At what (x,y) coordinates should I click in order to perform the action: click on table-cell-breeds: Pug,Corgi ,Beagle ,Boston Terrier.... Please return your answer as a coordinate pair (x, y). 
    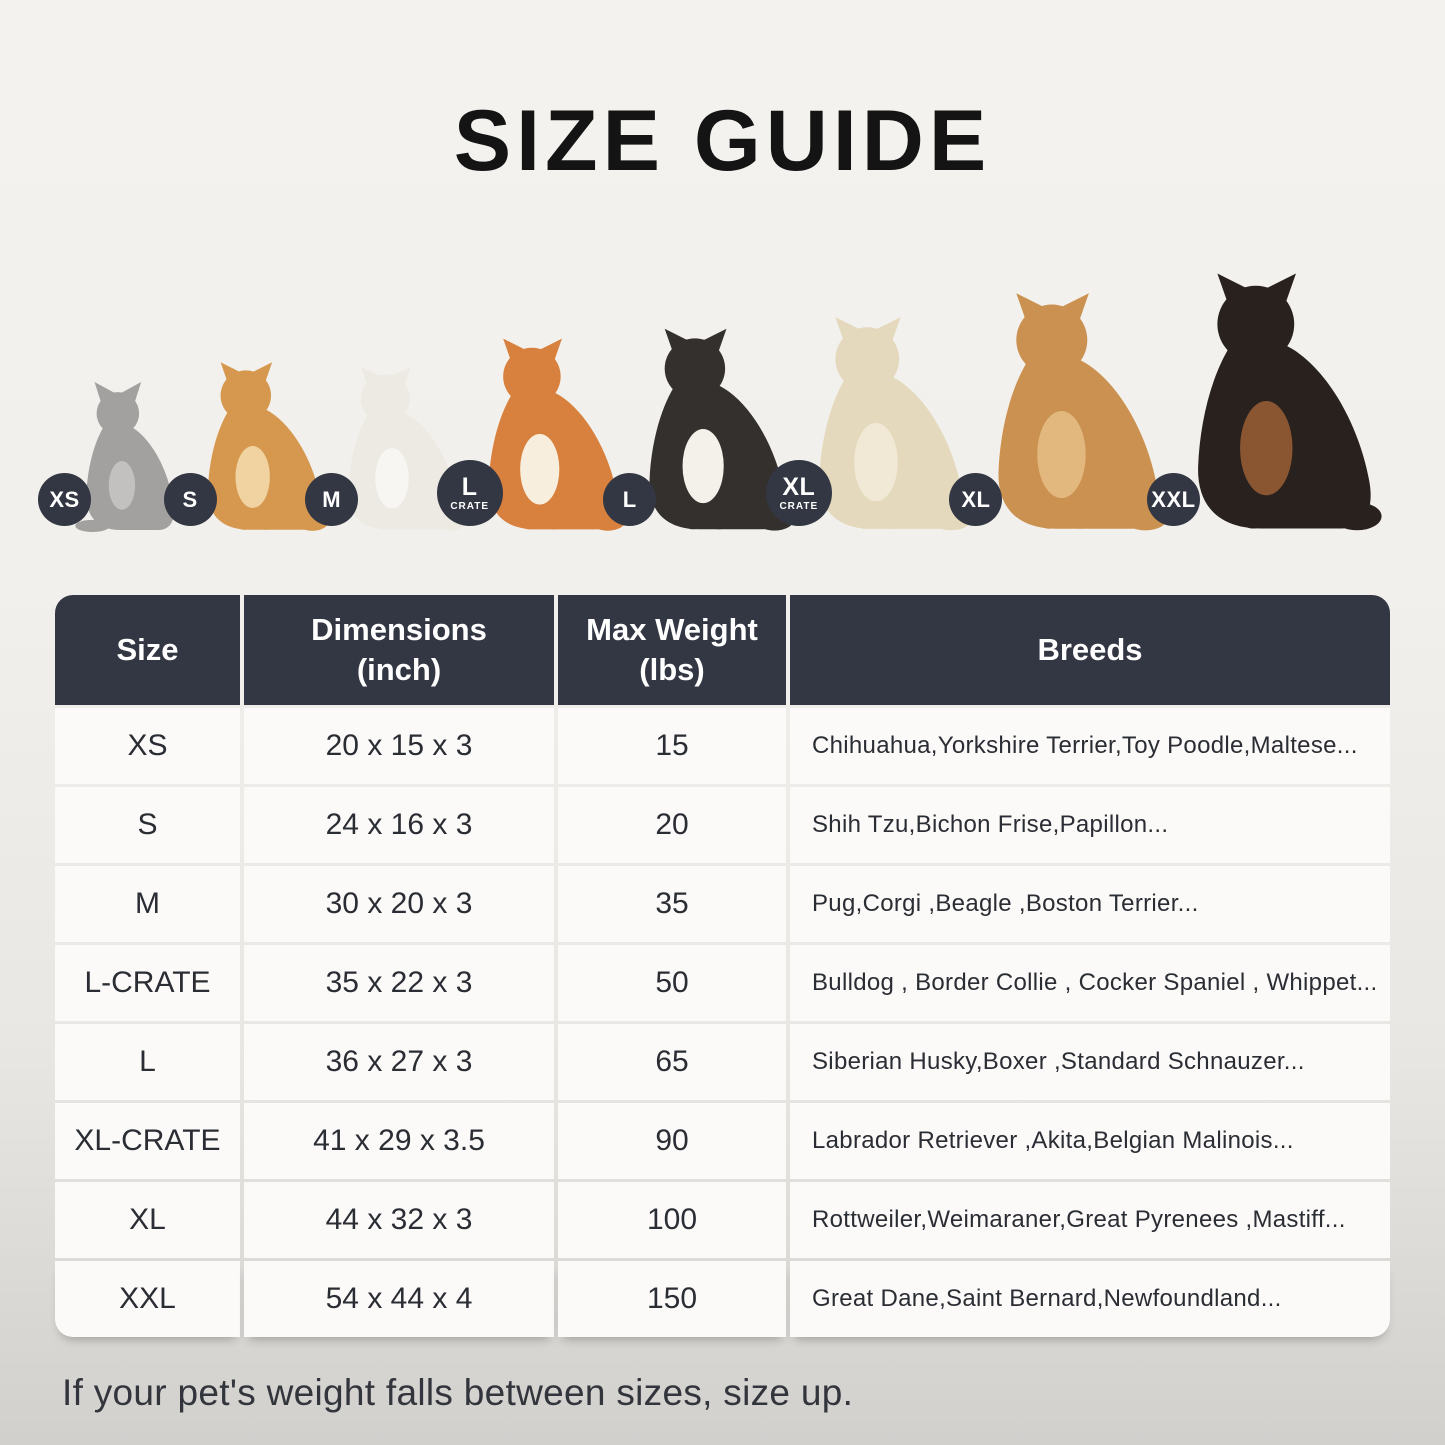
    Looking at the image, I should click on (1090, 904).